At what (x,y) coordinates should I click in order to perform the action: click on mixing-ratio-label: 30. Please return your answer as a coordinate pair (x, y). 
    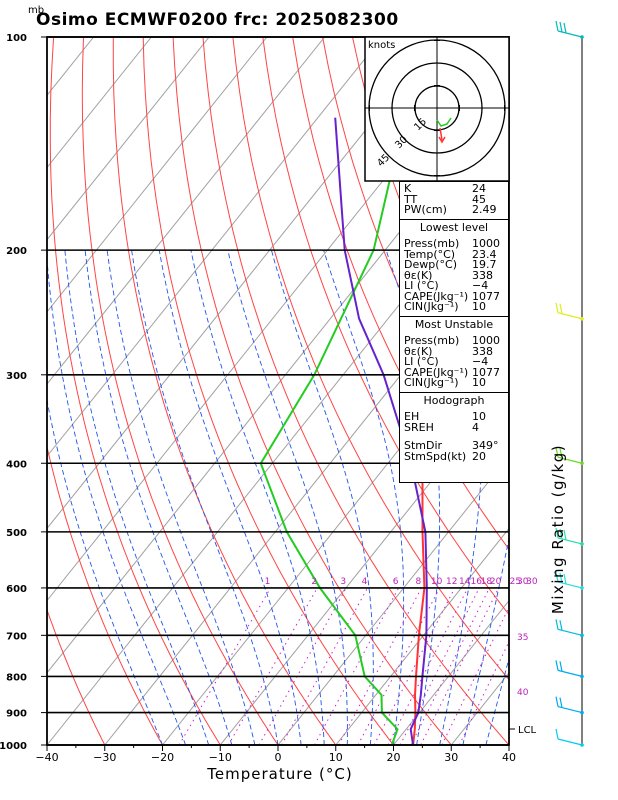
    Looking at the image, I should click on (532, 582).